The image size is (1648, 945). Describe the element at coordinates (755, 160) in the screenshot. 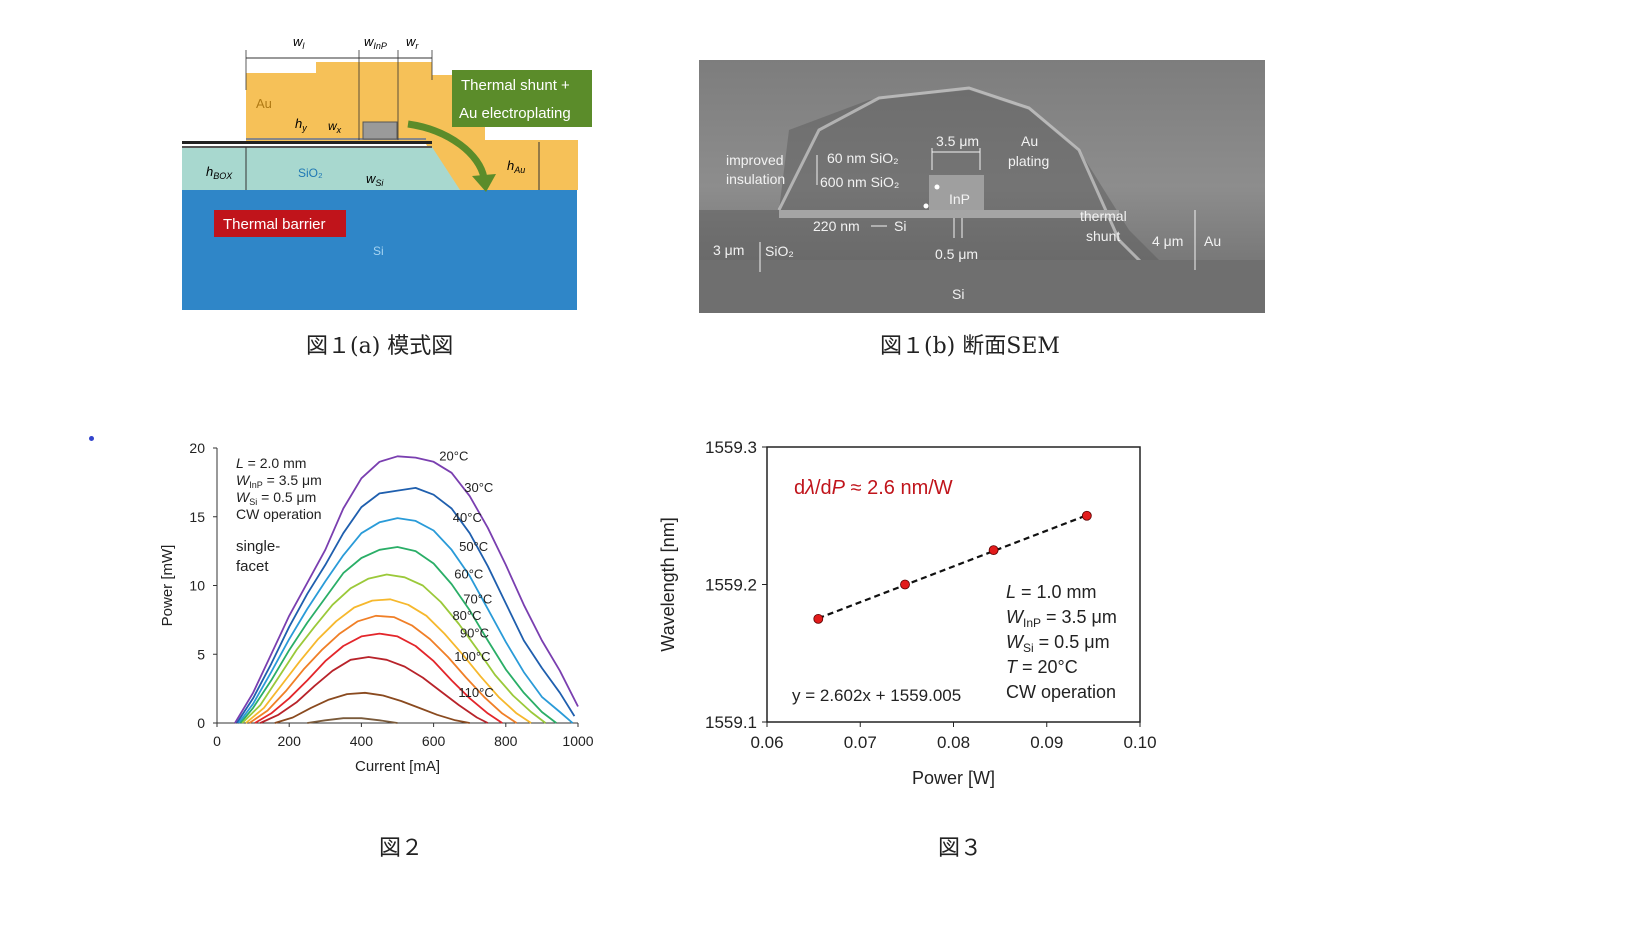

I see `svg-text: improved` at that location.